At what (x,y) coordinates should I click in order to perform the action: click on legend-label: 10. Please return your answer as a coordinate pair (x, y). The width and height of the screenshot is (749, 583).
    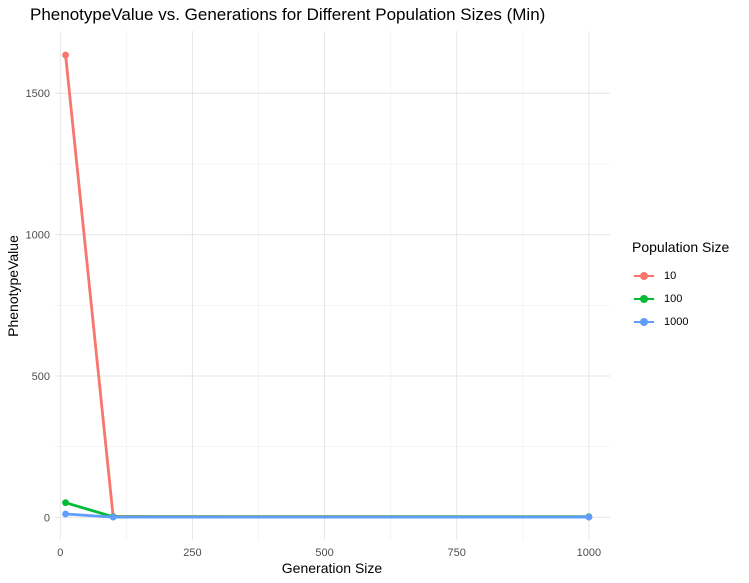
    Looking at the image, I should click on (670, 275).